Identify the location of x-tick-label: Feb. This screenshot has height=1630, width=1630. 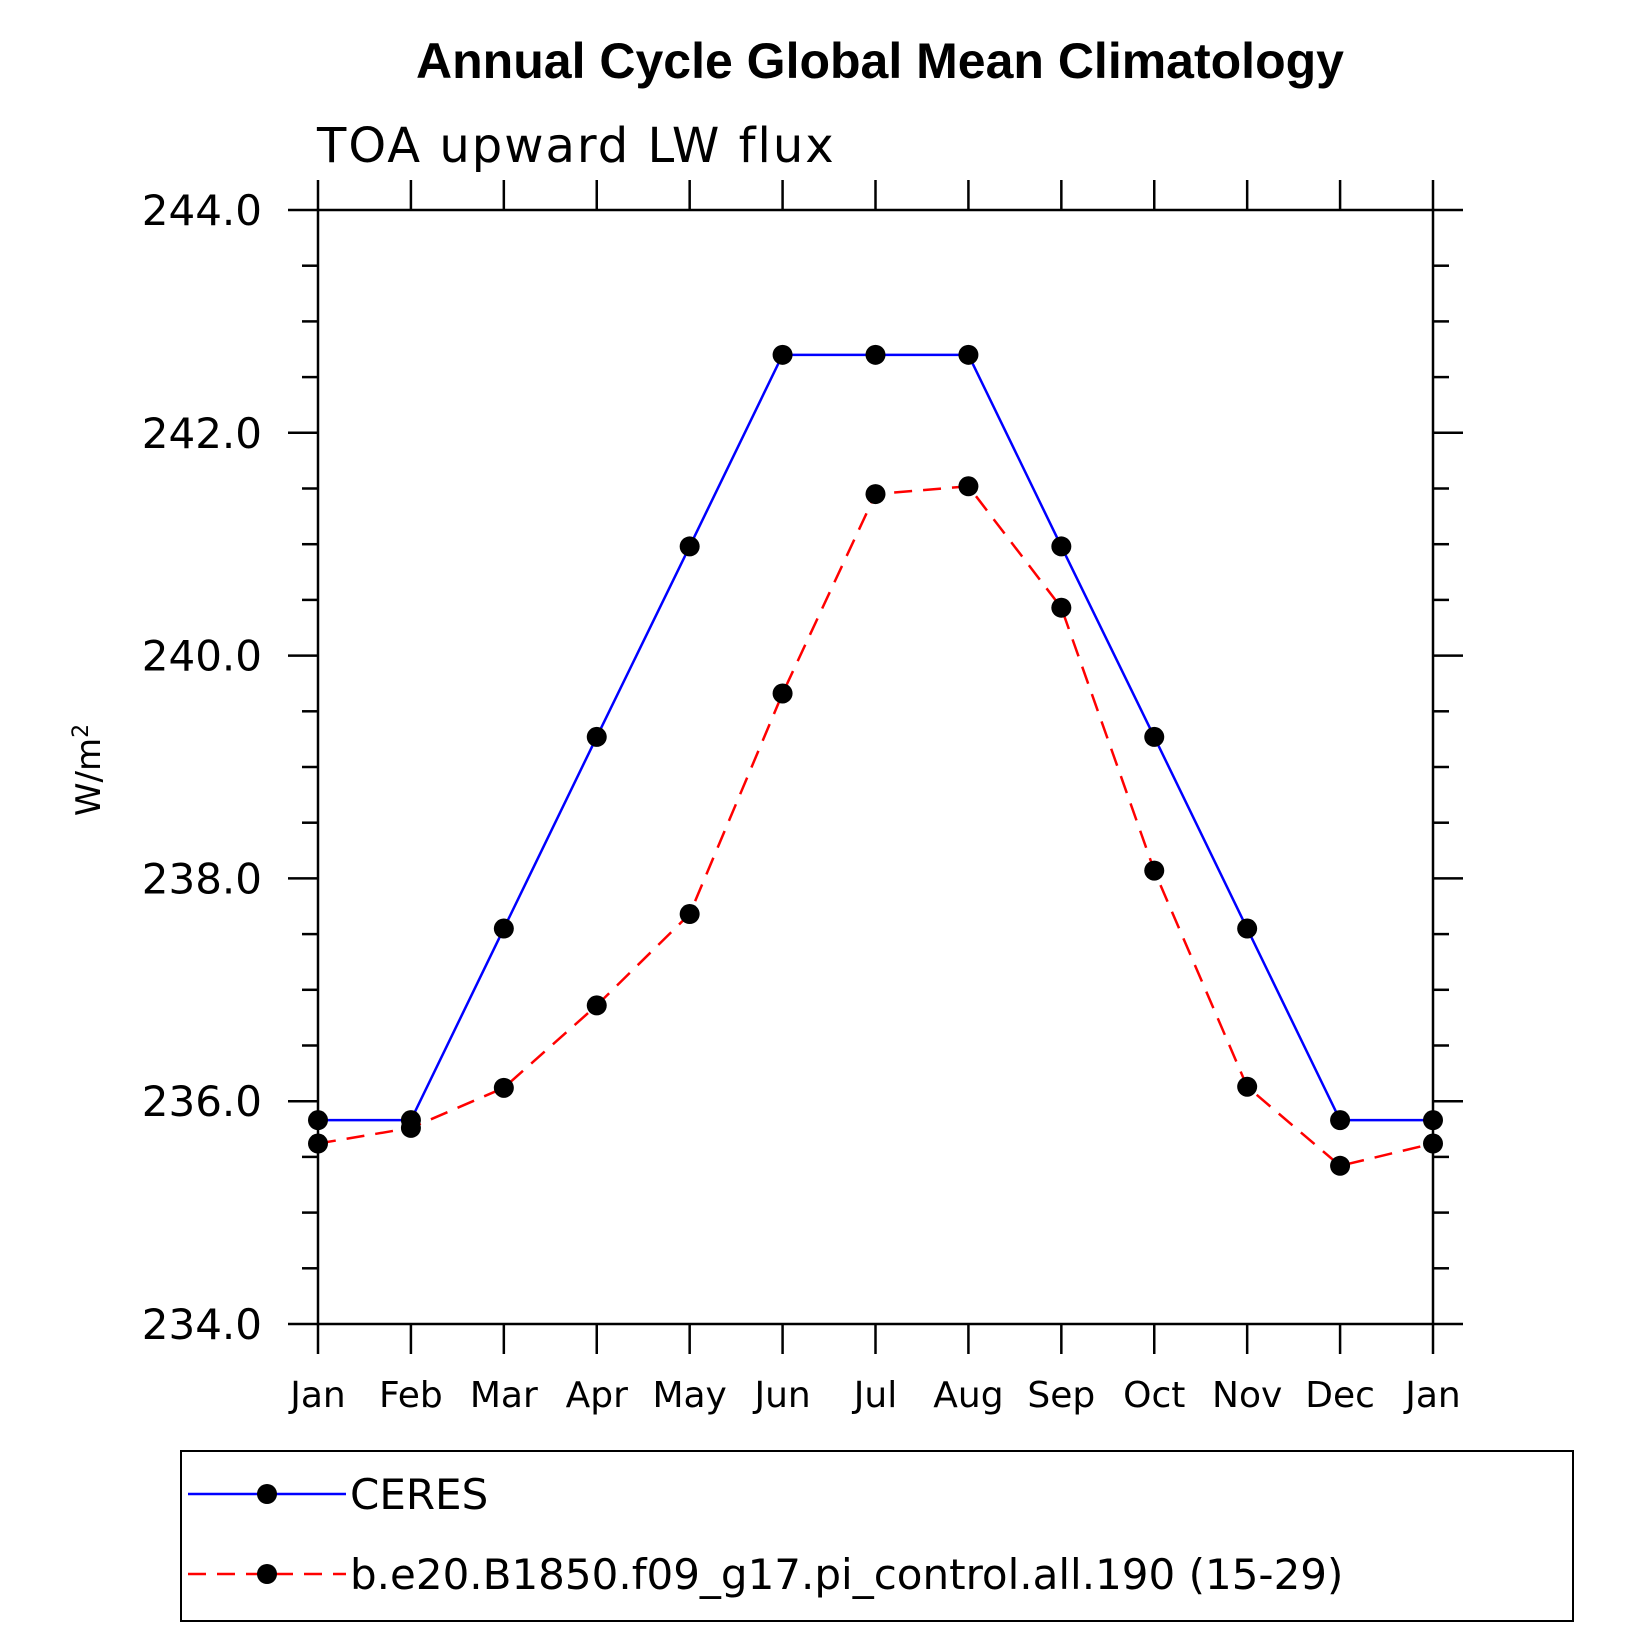
(411, 1395).